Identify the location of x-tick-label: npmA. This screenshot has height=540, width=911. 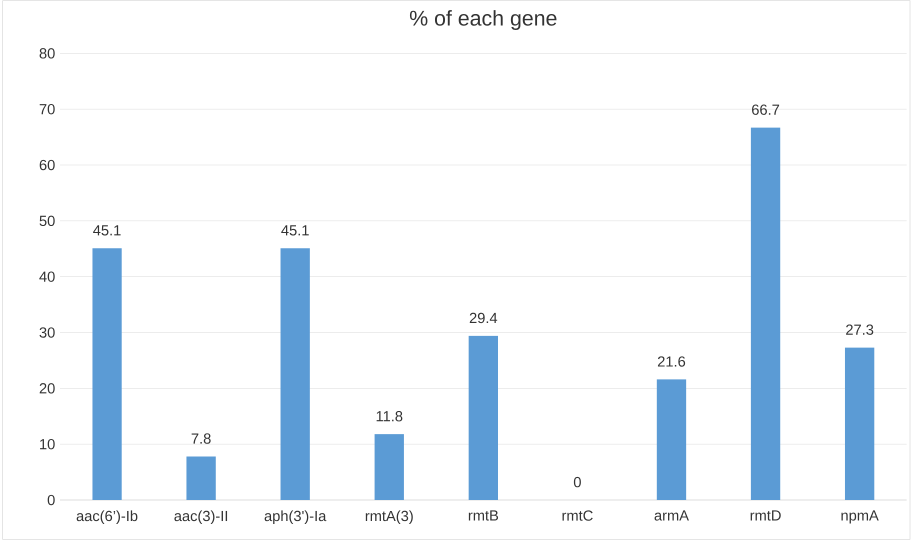
(860, 517).